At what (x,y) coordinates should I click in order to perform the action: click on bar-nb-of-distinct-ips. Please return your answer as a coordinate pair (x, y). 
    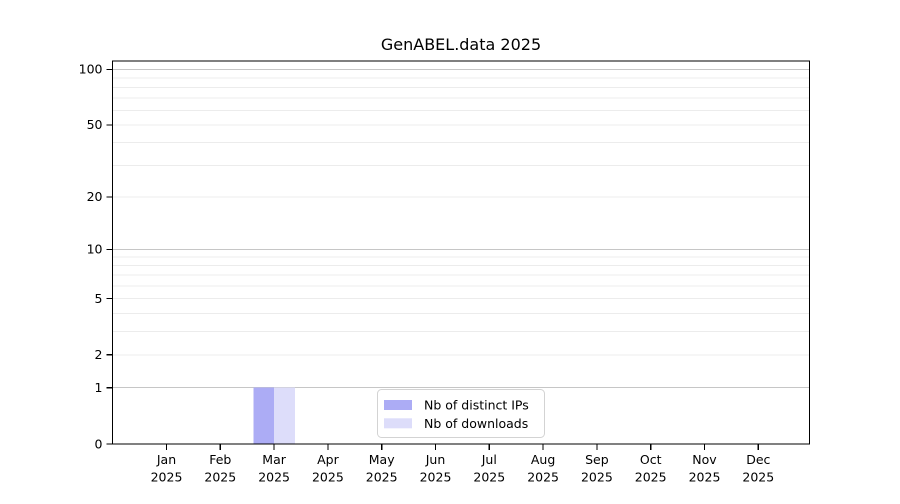
    Looking at the image, I should click on (264, 415).